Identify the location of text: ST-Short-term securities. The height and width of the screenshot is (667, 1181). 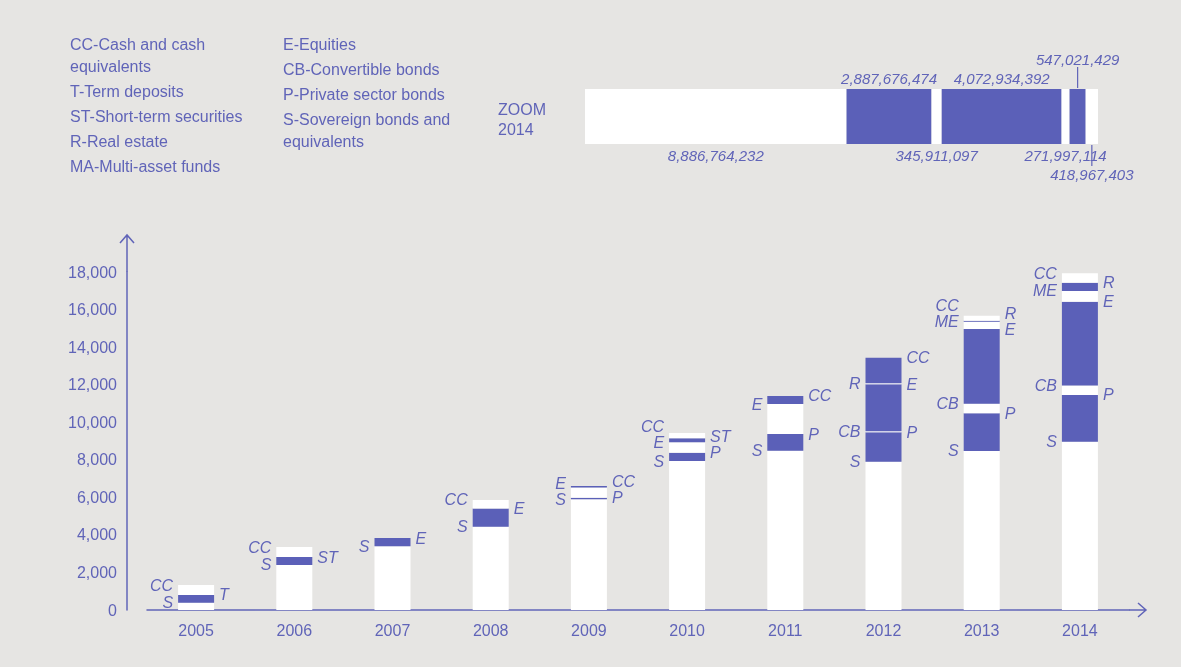
(157, 117).